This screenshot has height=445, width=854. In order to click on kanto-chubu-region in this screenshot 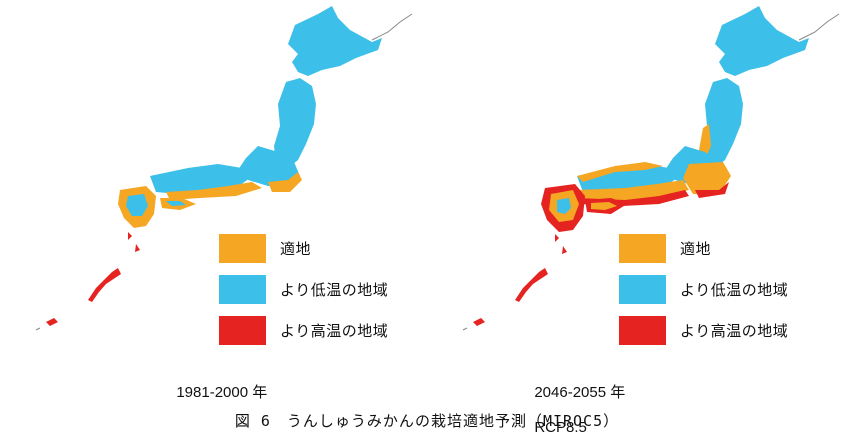, I will do `click(269, 166)`.